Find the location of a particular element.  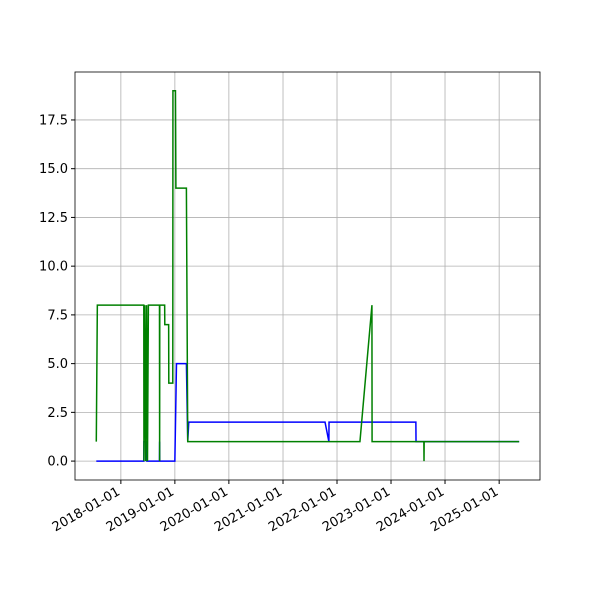

y-tick-label: 5.0 is located at coordinates (57, 364).